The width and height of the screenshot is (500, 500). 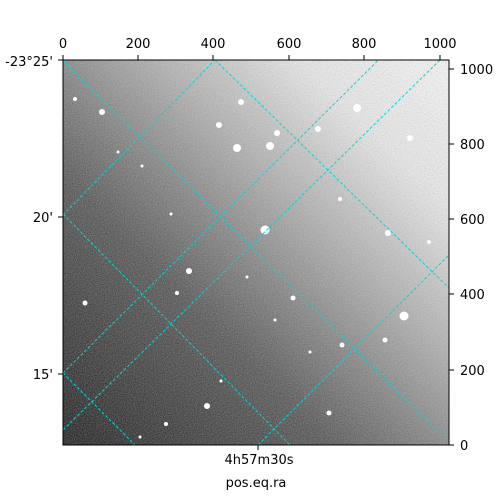 What do you see at coordinates (43, 375) in the screenshot?
I see `dec-tick-label: 15'` at bounding box center [43, 375].